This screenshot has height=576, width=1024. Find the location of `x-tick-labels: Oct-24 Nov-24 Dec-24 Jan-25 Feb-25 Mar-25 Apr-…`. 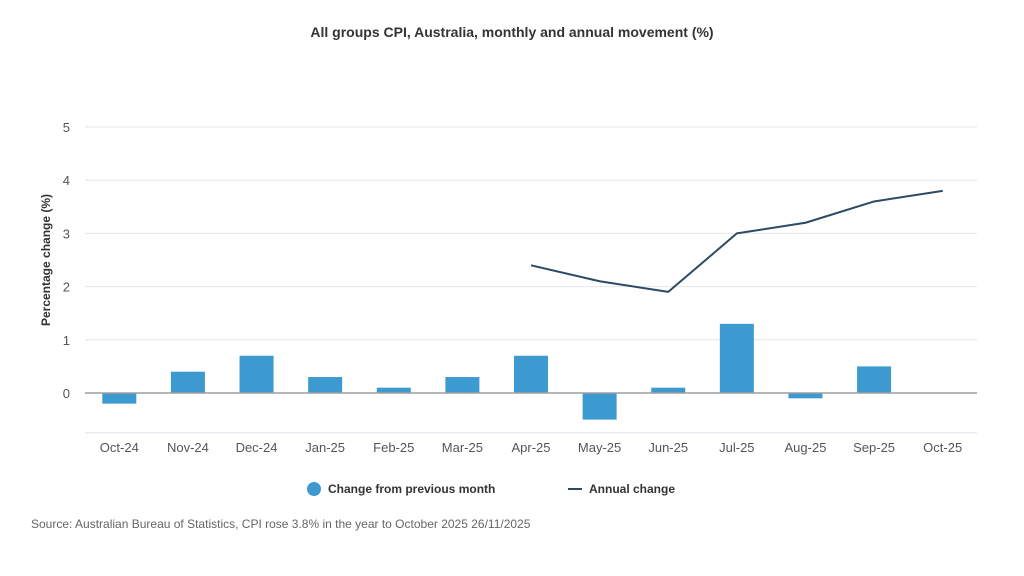

x-tick-labels: Oct-24 Nov-24 Dec-24 Jan-25 Feb-25 Mar-25 Apr-… is located at coordinates (531, 447).